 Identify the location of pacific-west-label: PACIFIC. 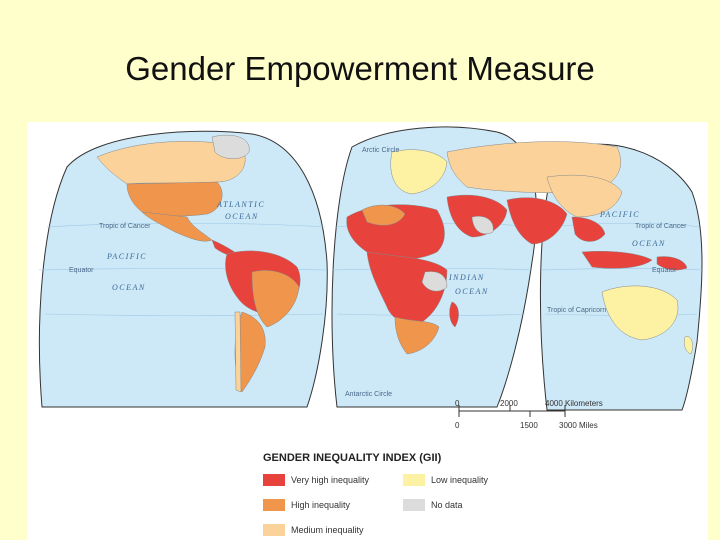
(126, 256).